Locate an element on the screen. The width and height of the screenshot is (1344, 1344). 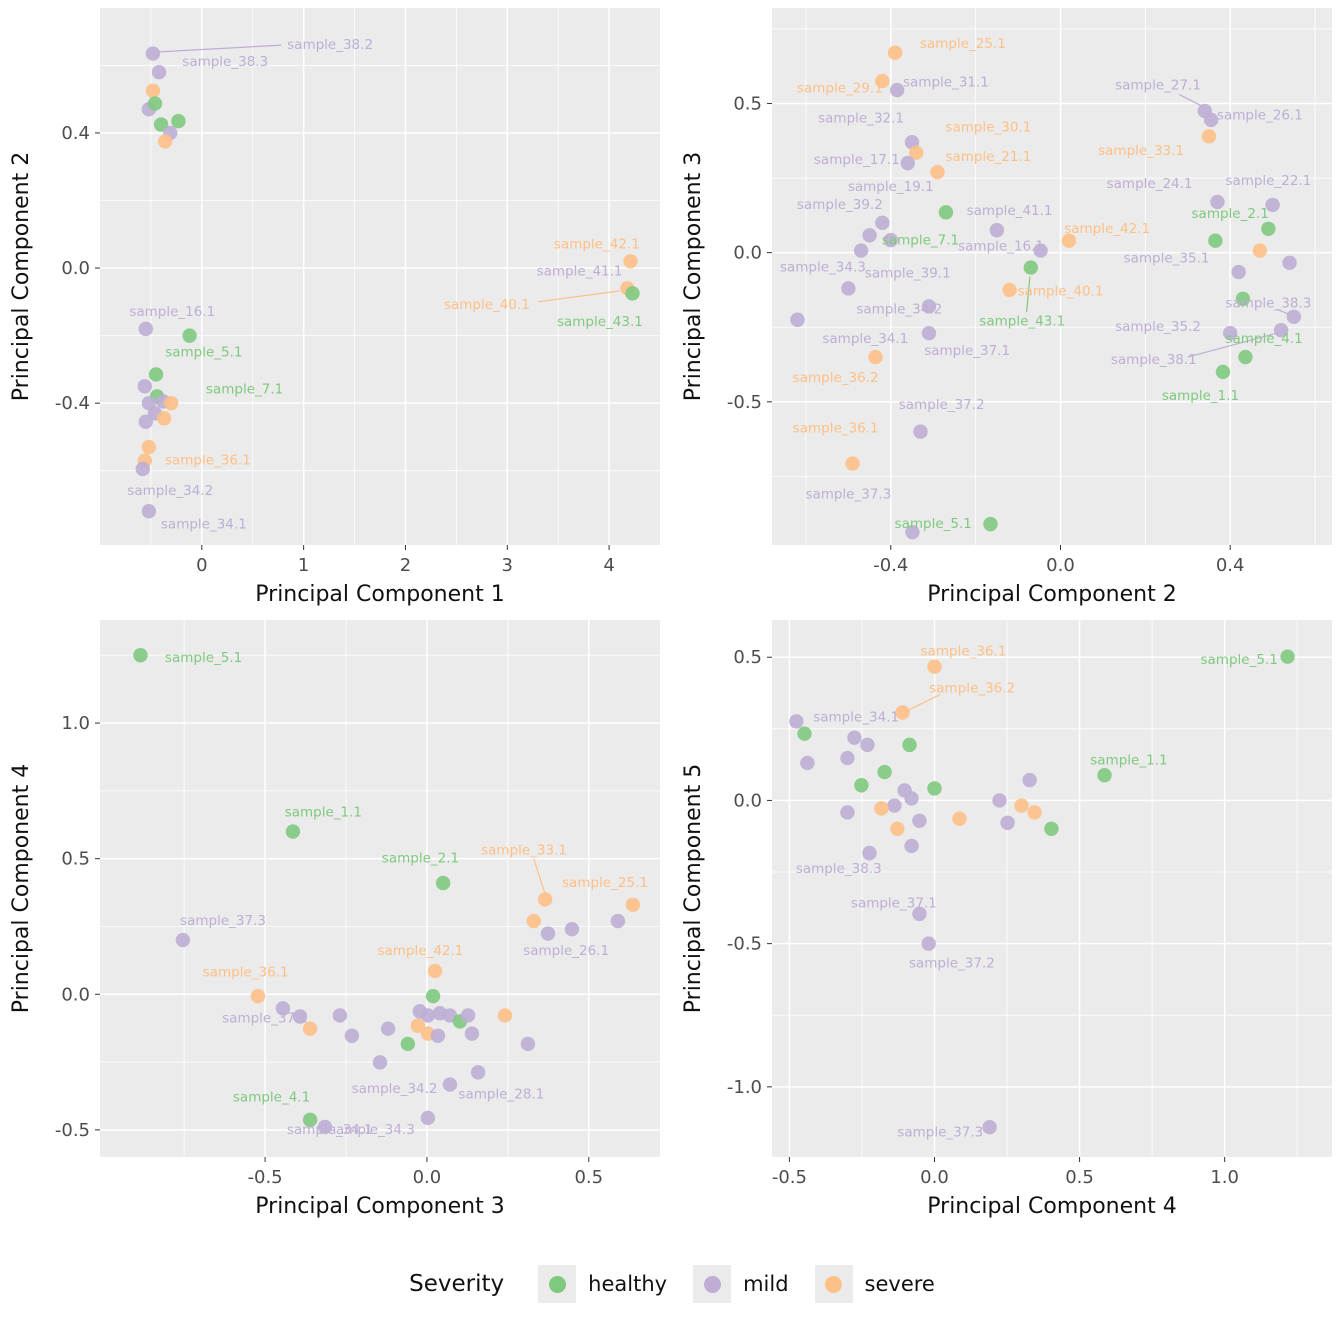
y-tick-label: -1.0 is located at coordinates (744, 1087).